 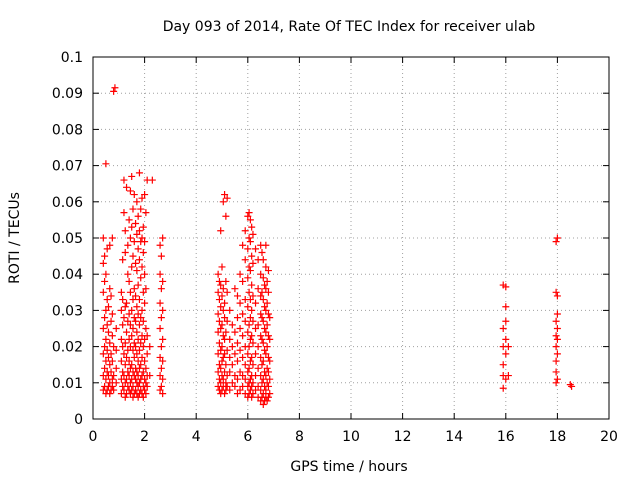 What do you see at coordinates (351, 437) in the screenshot?
I see `x-tick-label: 10` at bounding box center [351, 437].